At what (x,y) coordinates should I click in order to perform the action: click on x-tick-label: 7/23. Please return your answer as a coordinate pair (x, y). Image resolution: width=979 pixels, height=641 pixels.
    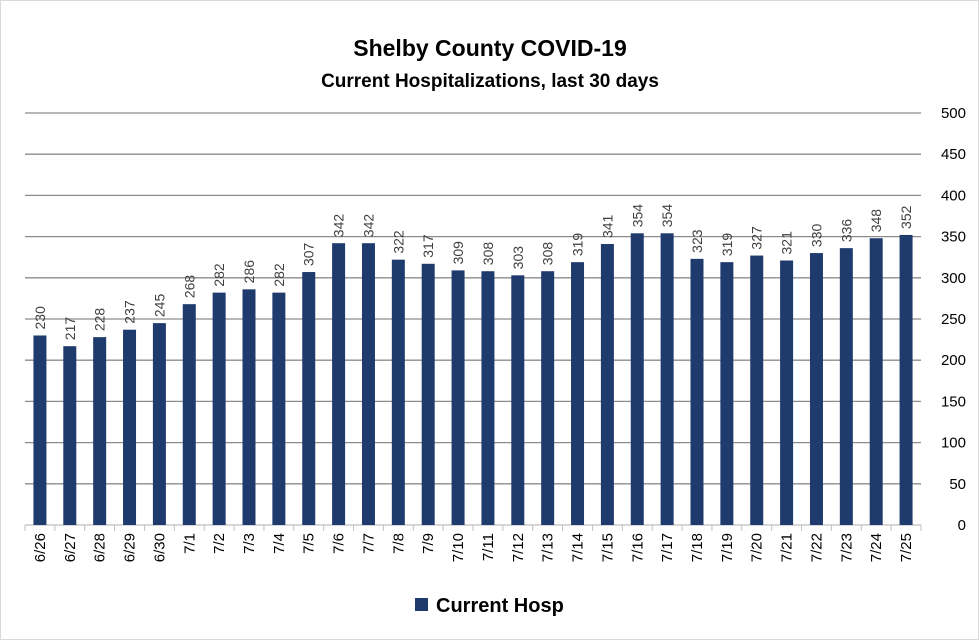
    Looking at the image, I should click on (846, 547).